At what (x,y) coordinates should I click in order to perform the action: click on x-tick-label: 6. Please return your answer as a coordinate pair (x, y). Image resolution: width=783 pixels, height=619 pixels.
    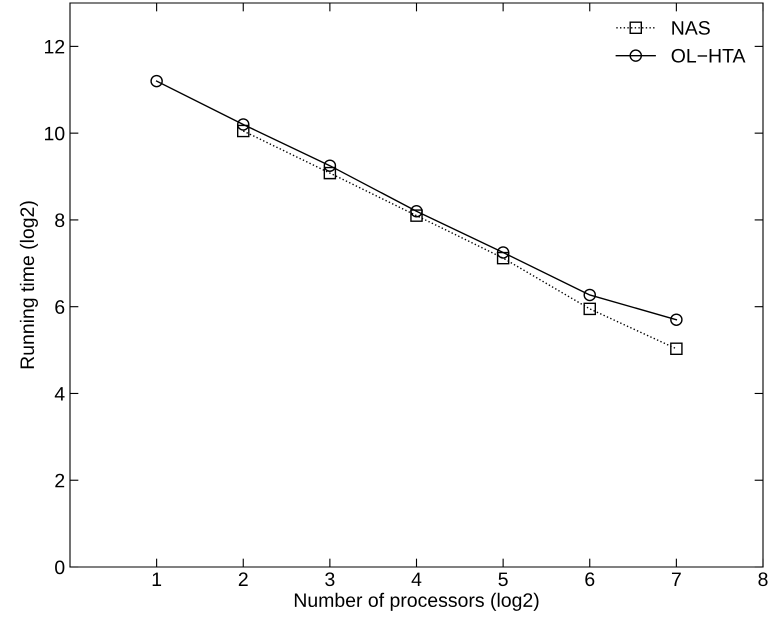
    Looking at the image, I should click on (589, 579).